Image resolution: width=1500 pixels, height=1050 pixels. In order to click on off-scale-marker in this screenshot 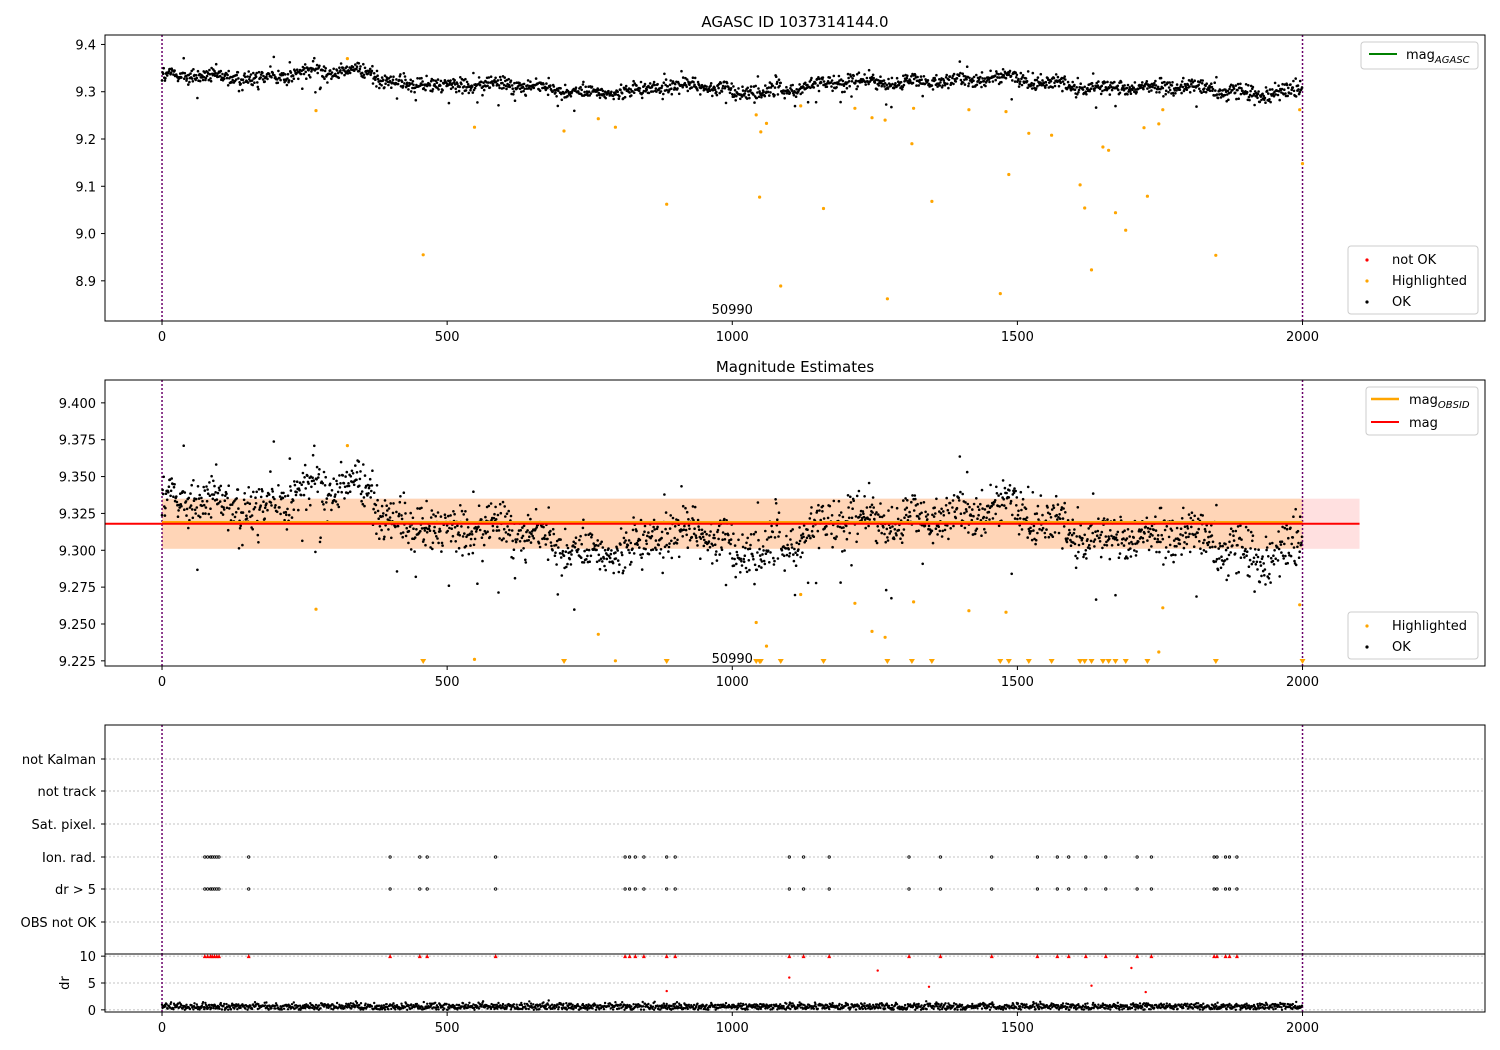, I will do `click(564, 661)`.